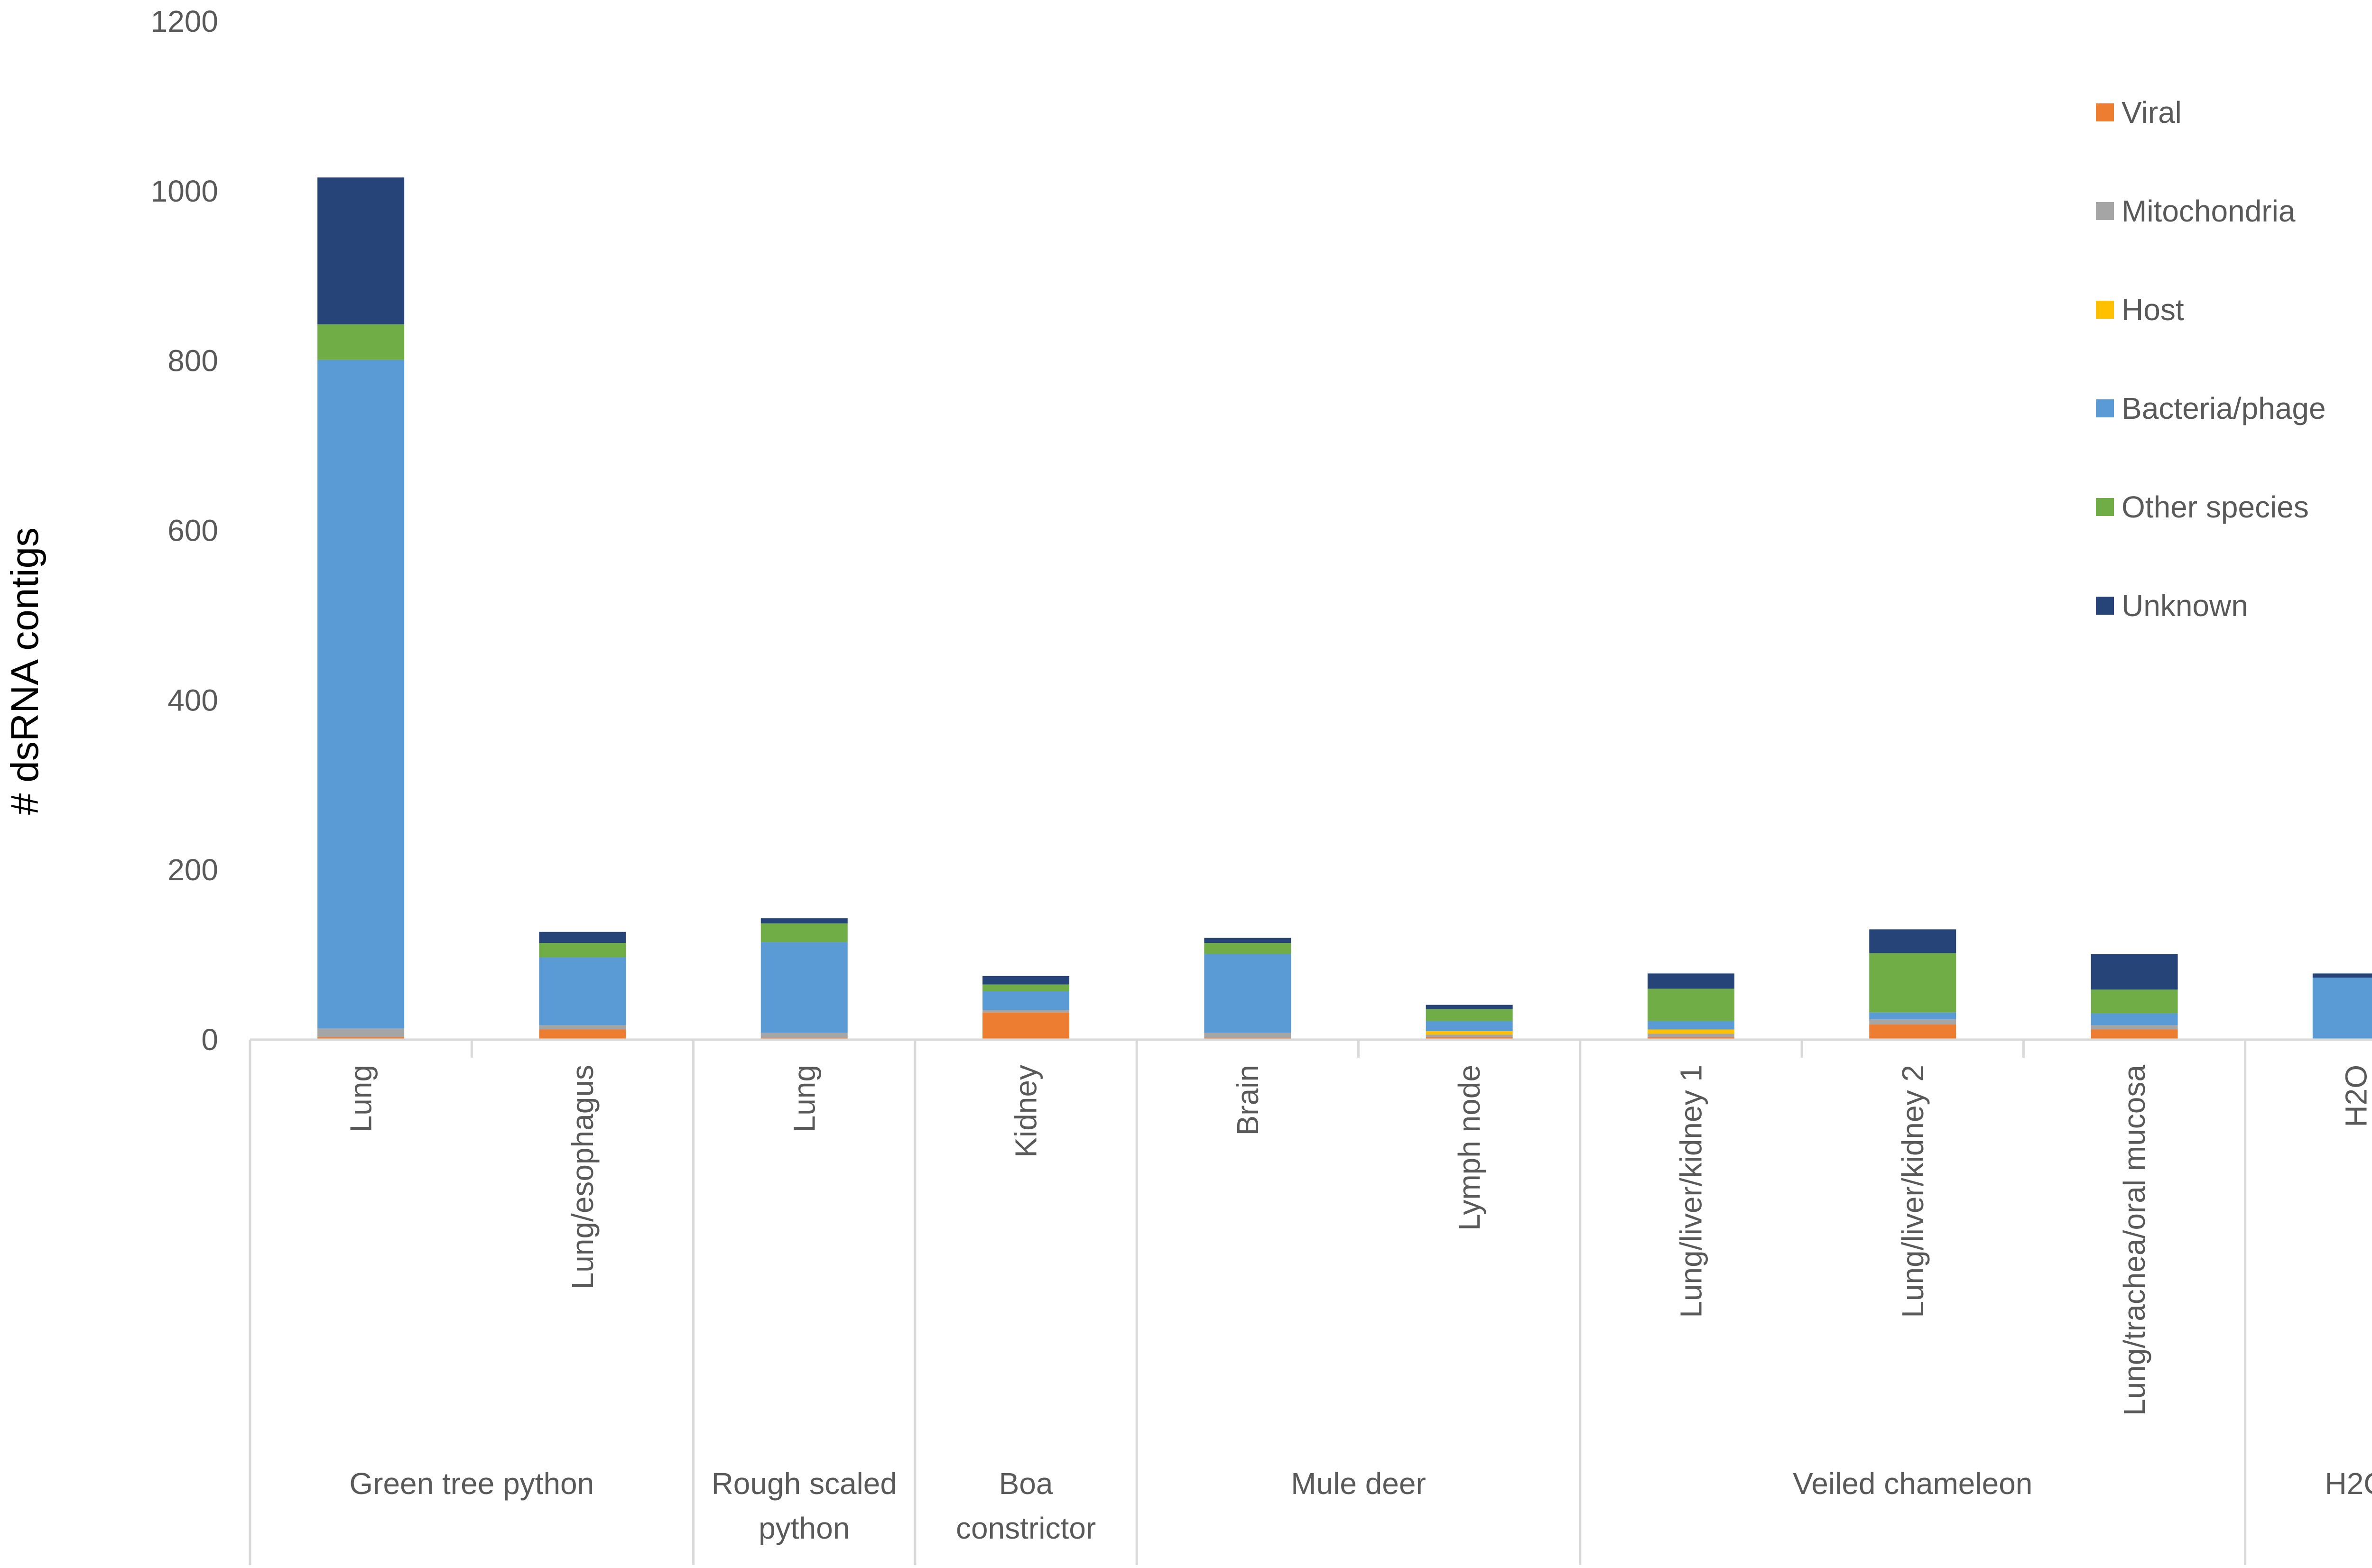 The width and height of the screenshot is (2372, 1568). I want to click on group-label: Mule deer, so click(1358, 1484).